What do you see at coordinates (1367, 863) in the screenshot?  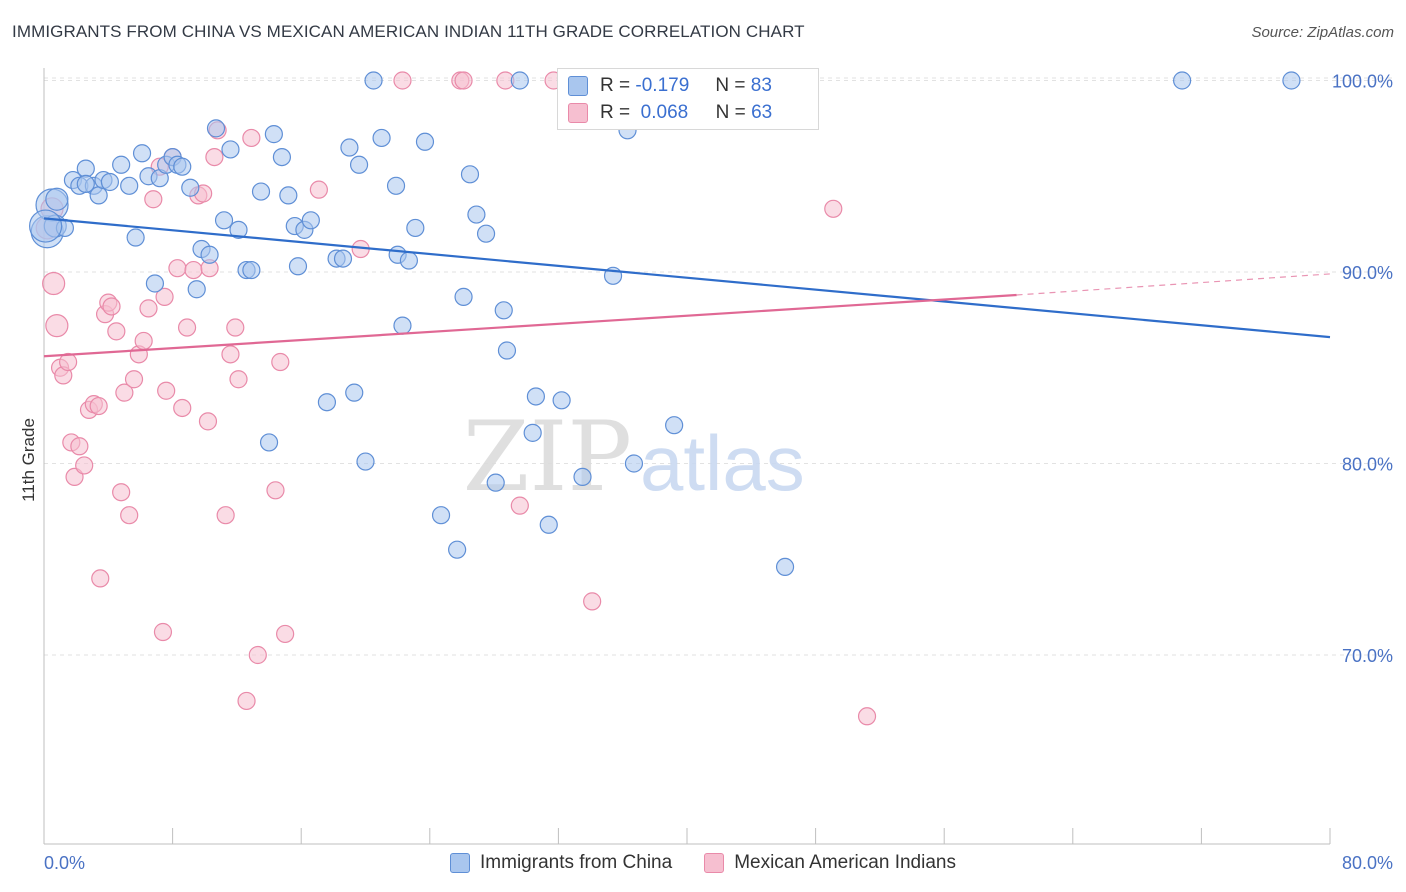 I see `x-tick-label-max: 80.0%` at bounding box center [1367, 863].